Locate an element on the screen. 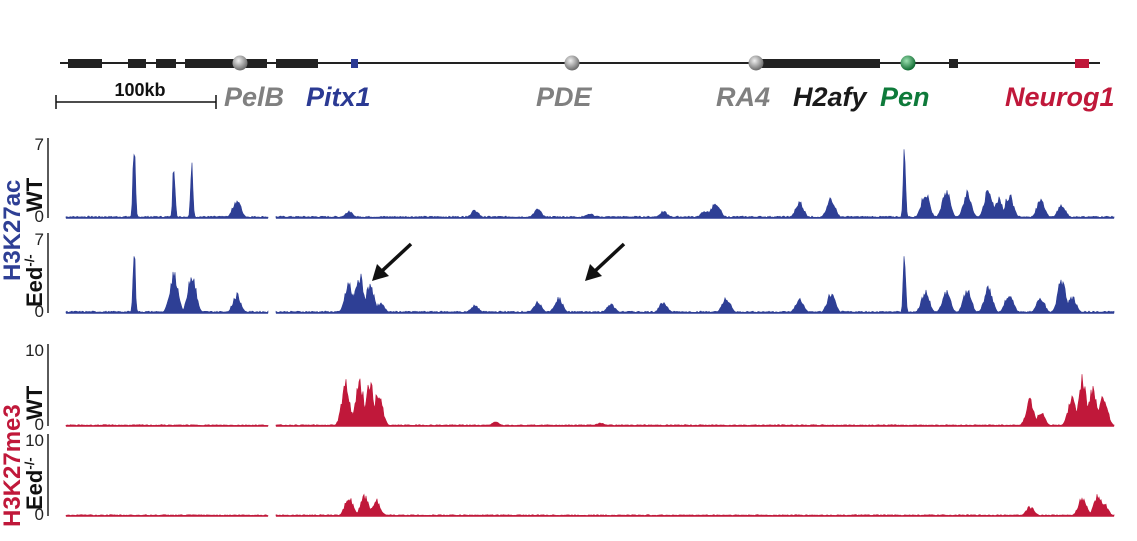 This screenshot has width=1137, height=541. neurog1-block is located at coordinates (1082, 63).